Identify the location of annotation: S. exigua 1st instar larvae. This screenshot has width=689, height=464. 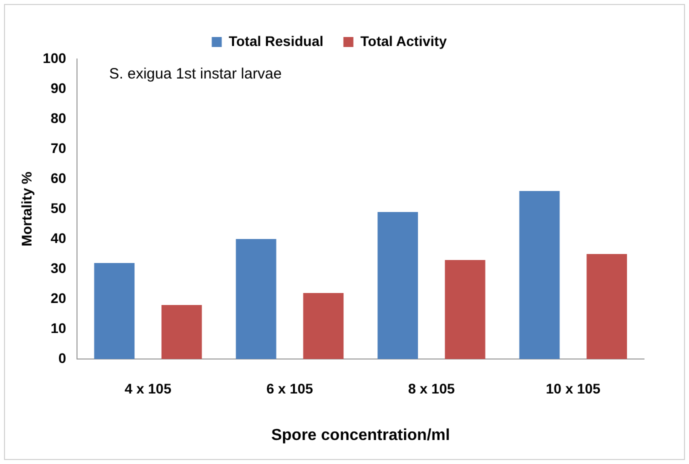
(195, 74).